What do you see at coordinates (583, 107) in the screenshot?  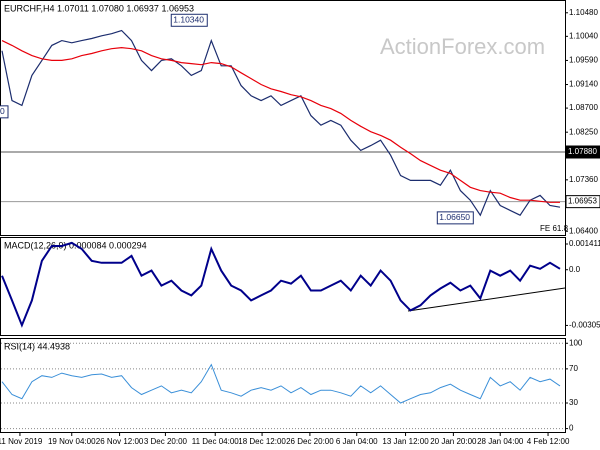 I see `y-tick-label: 1.08700` at bounding box center [583, 107].